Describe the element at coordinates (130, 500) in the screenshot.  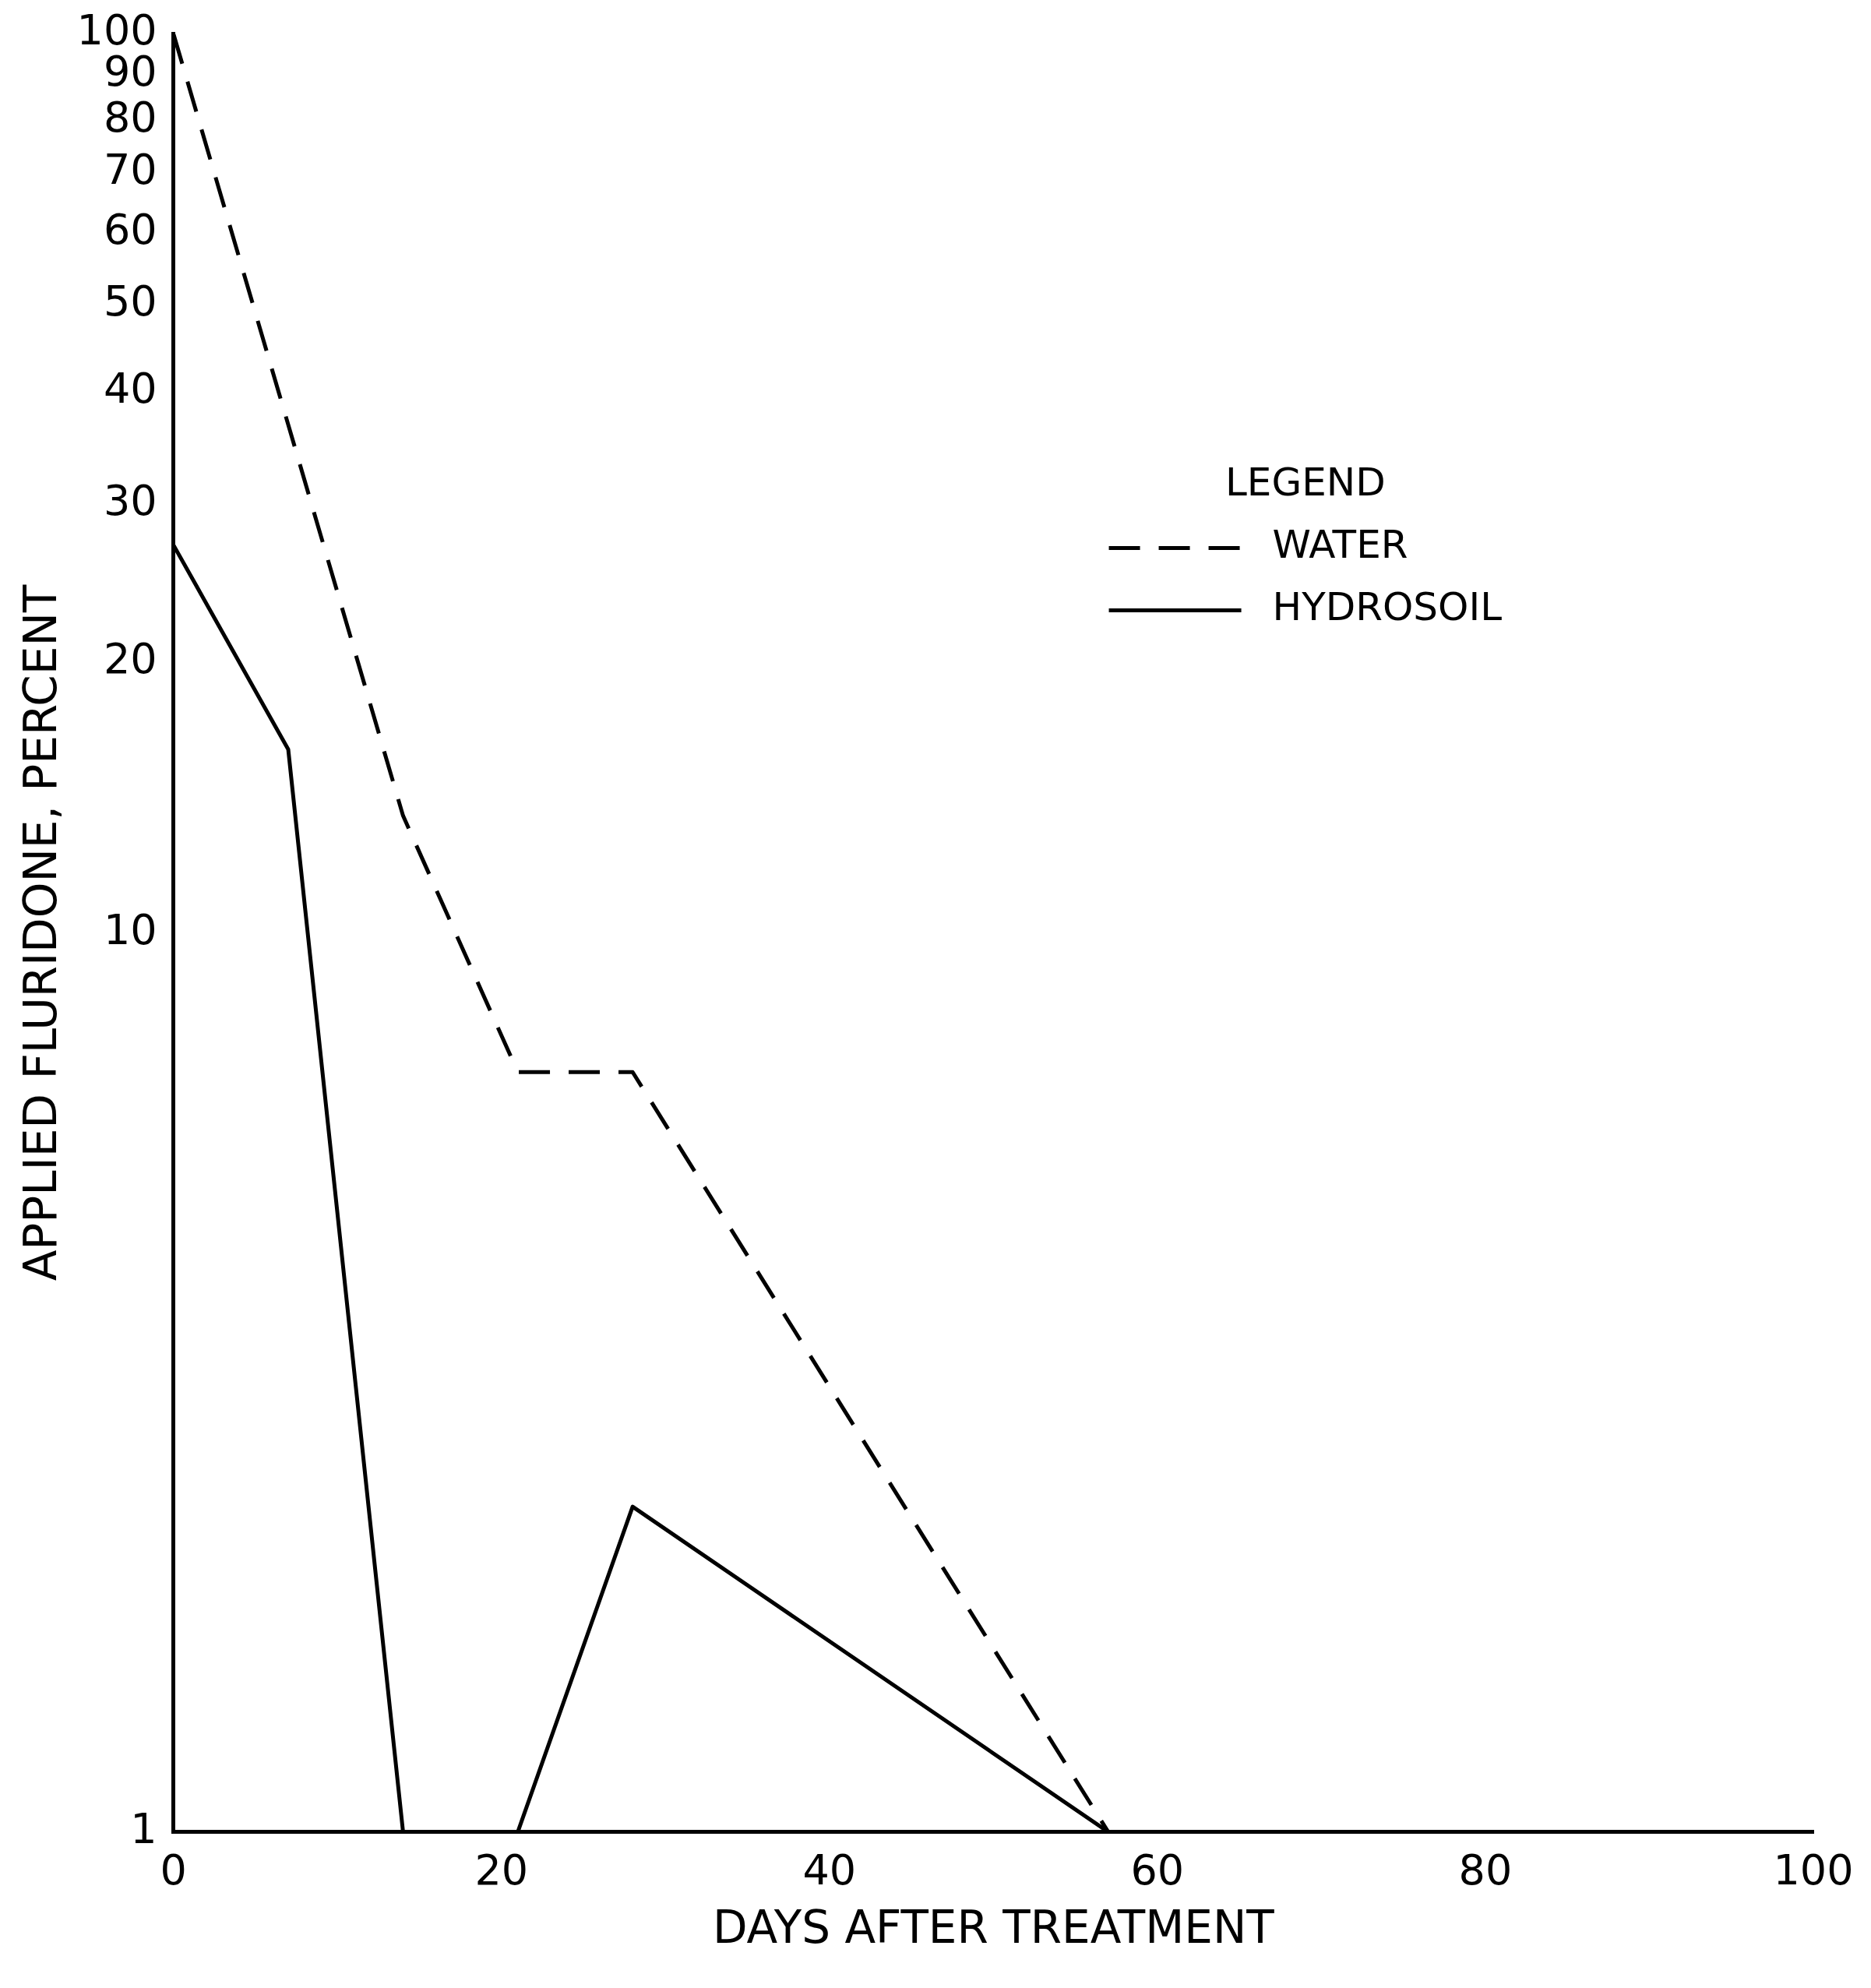
I see `y-tick-label: 30` at that location.